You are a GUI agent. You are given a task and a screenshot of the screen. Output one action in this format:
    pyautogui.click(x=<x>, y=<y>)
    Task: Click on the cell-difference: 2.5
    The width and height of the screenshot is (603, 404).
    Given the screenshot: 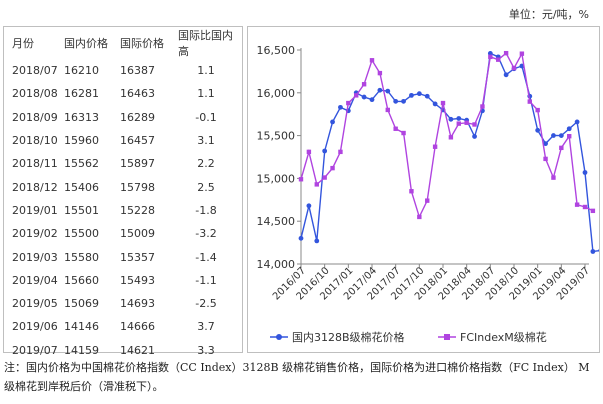 What is the action you would take?
    pyautogui.click(x=206, y=187)
    